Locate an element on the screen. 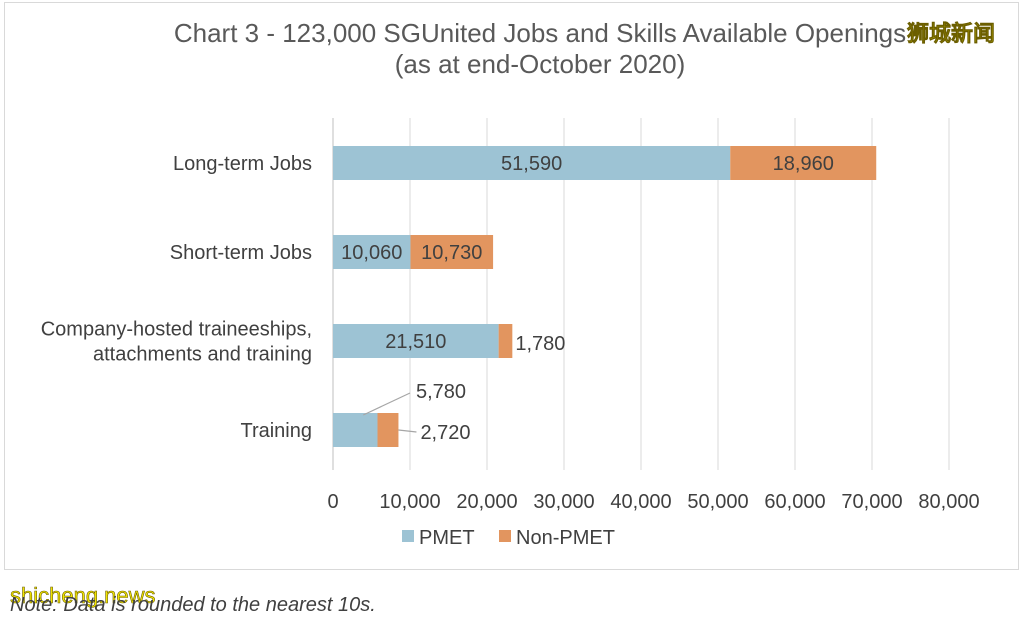 The image size is (1024, 619). watermark-bottom-left: shicheng.news is located at coordinates (83, 595).